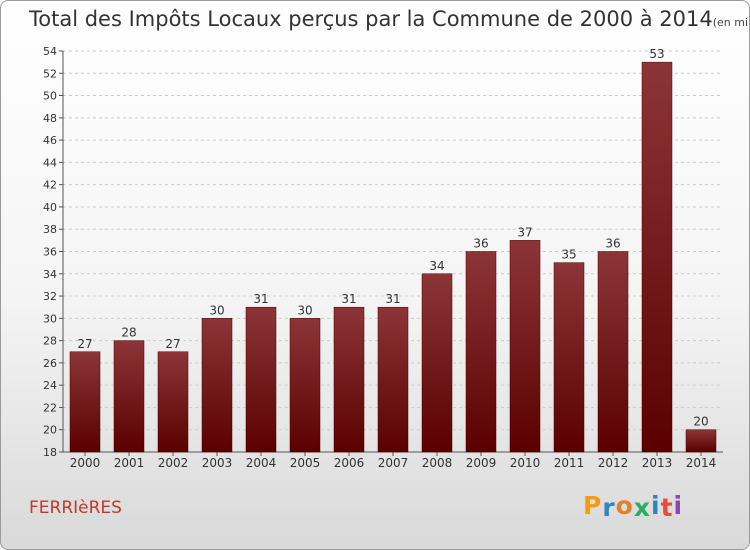 This screenshot has height=550, width=750. Describe the element at coordinates (701, 441) in the screenshot. I see `bar-2014` at that location.